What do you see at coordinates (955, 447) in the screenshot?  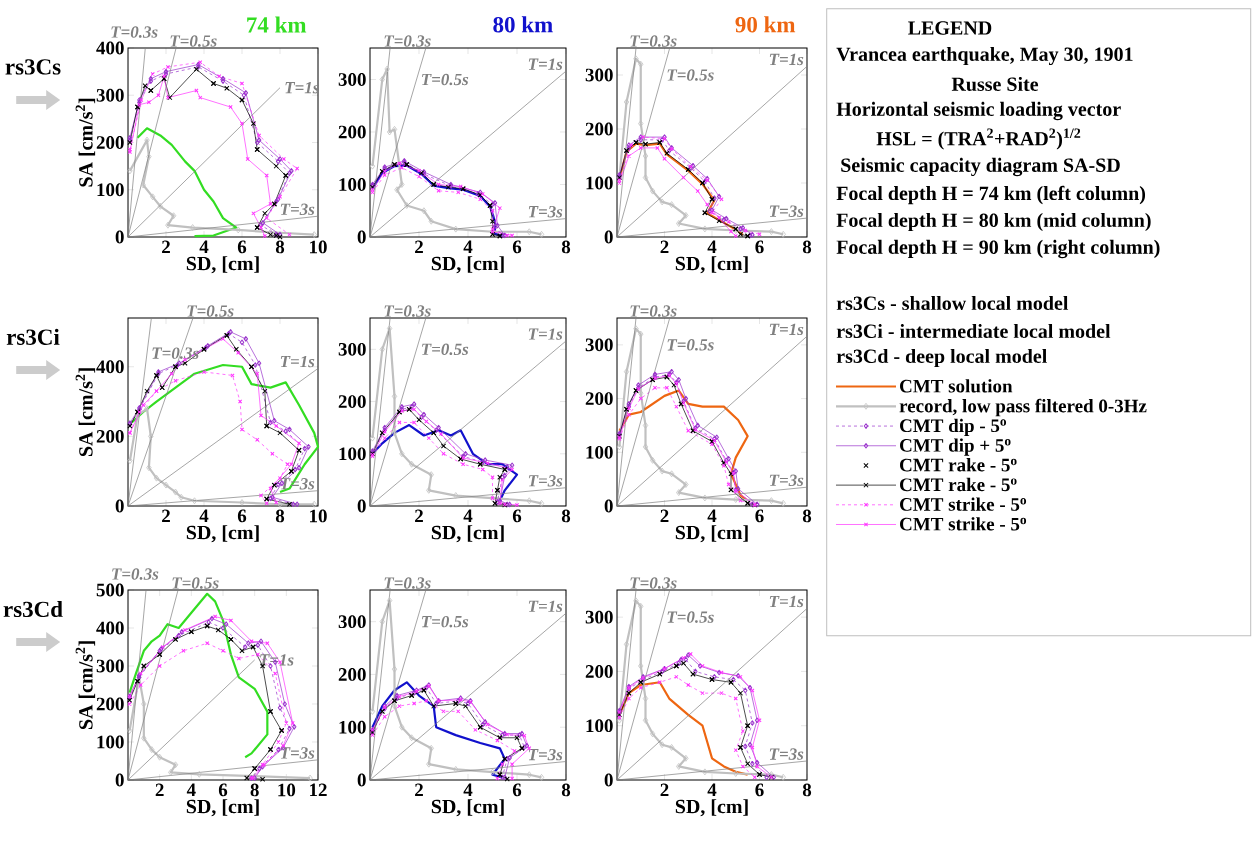 I see `legend-label: CMT dip + 5$^{o}$` at bounding box center [955, 447].